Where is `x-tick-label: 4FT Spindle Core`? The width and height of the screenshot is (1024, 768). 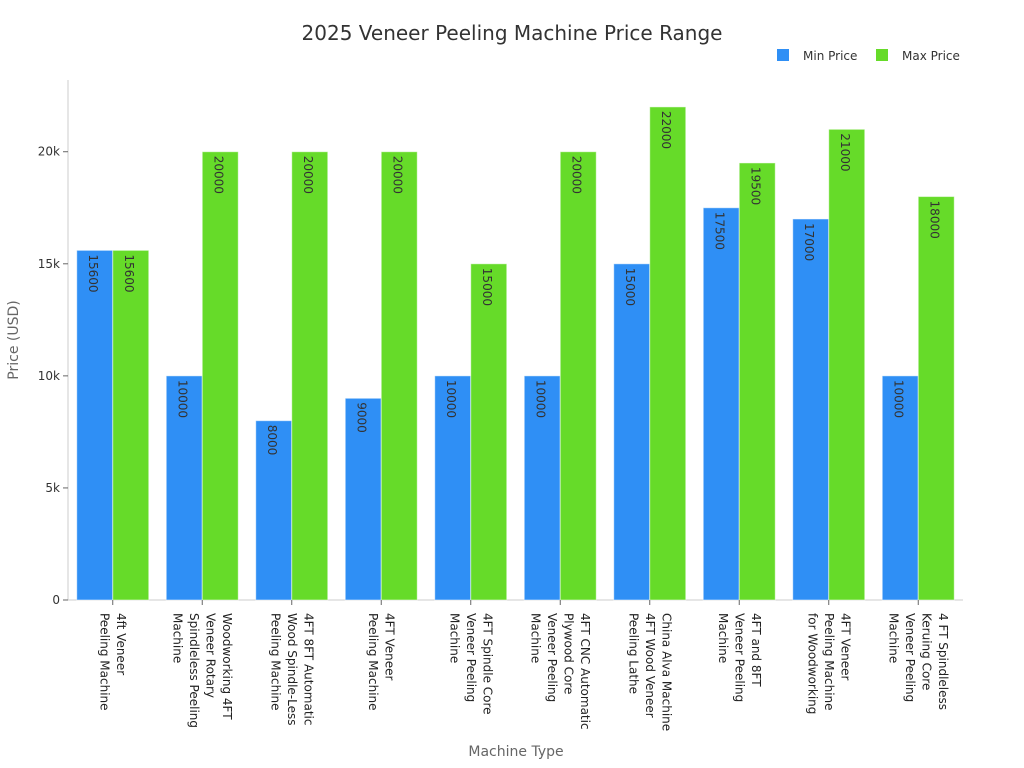 x-tick-label: 4FT Spindle Core is located at coordinates (487, 664).